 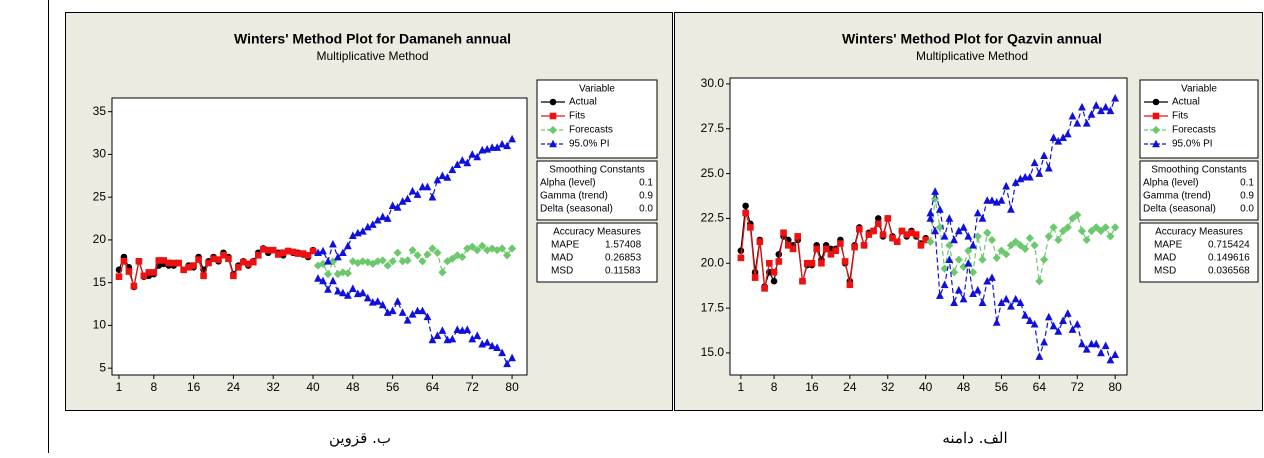 What do you see at coordinates (512, 387) in the screenshot?
I see `x-tick-label: 80` at bounding box center [512, 387].